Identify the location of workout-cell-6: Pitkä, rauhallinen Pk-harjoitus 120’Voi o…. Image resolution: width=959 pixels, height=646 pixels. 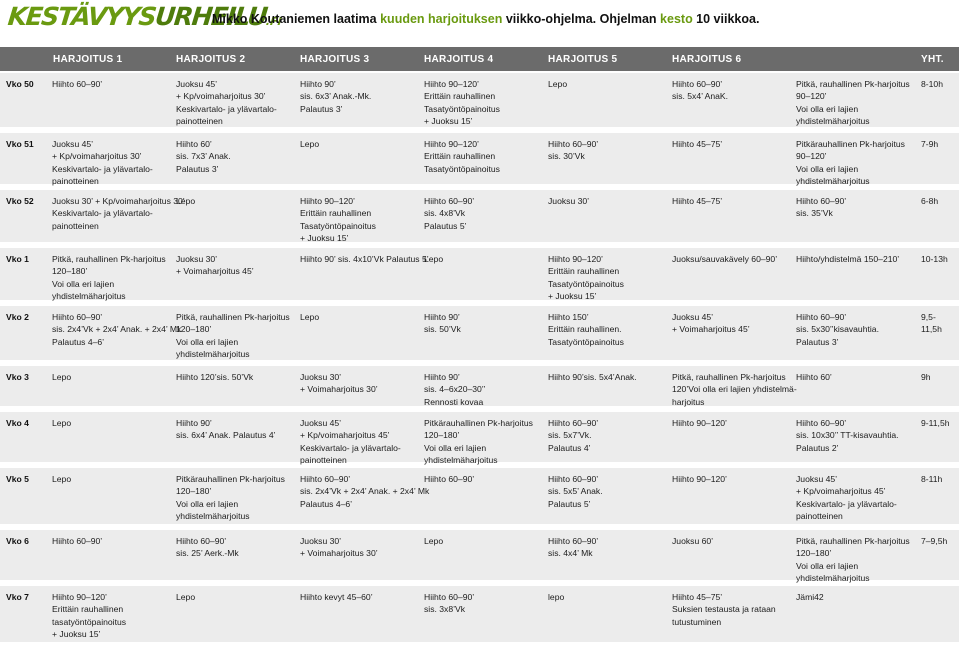
(734, 389).